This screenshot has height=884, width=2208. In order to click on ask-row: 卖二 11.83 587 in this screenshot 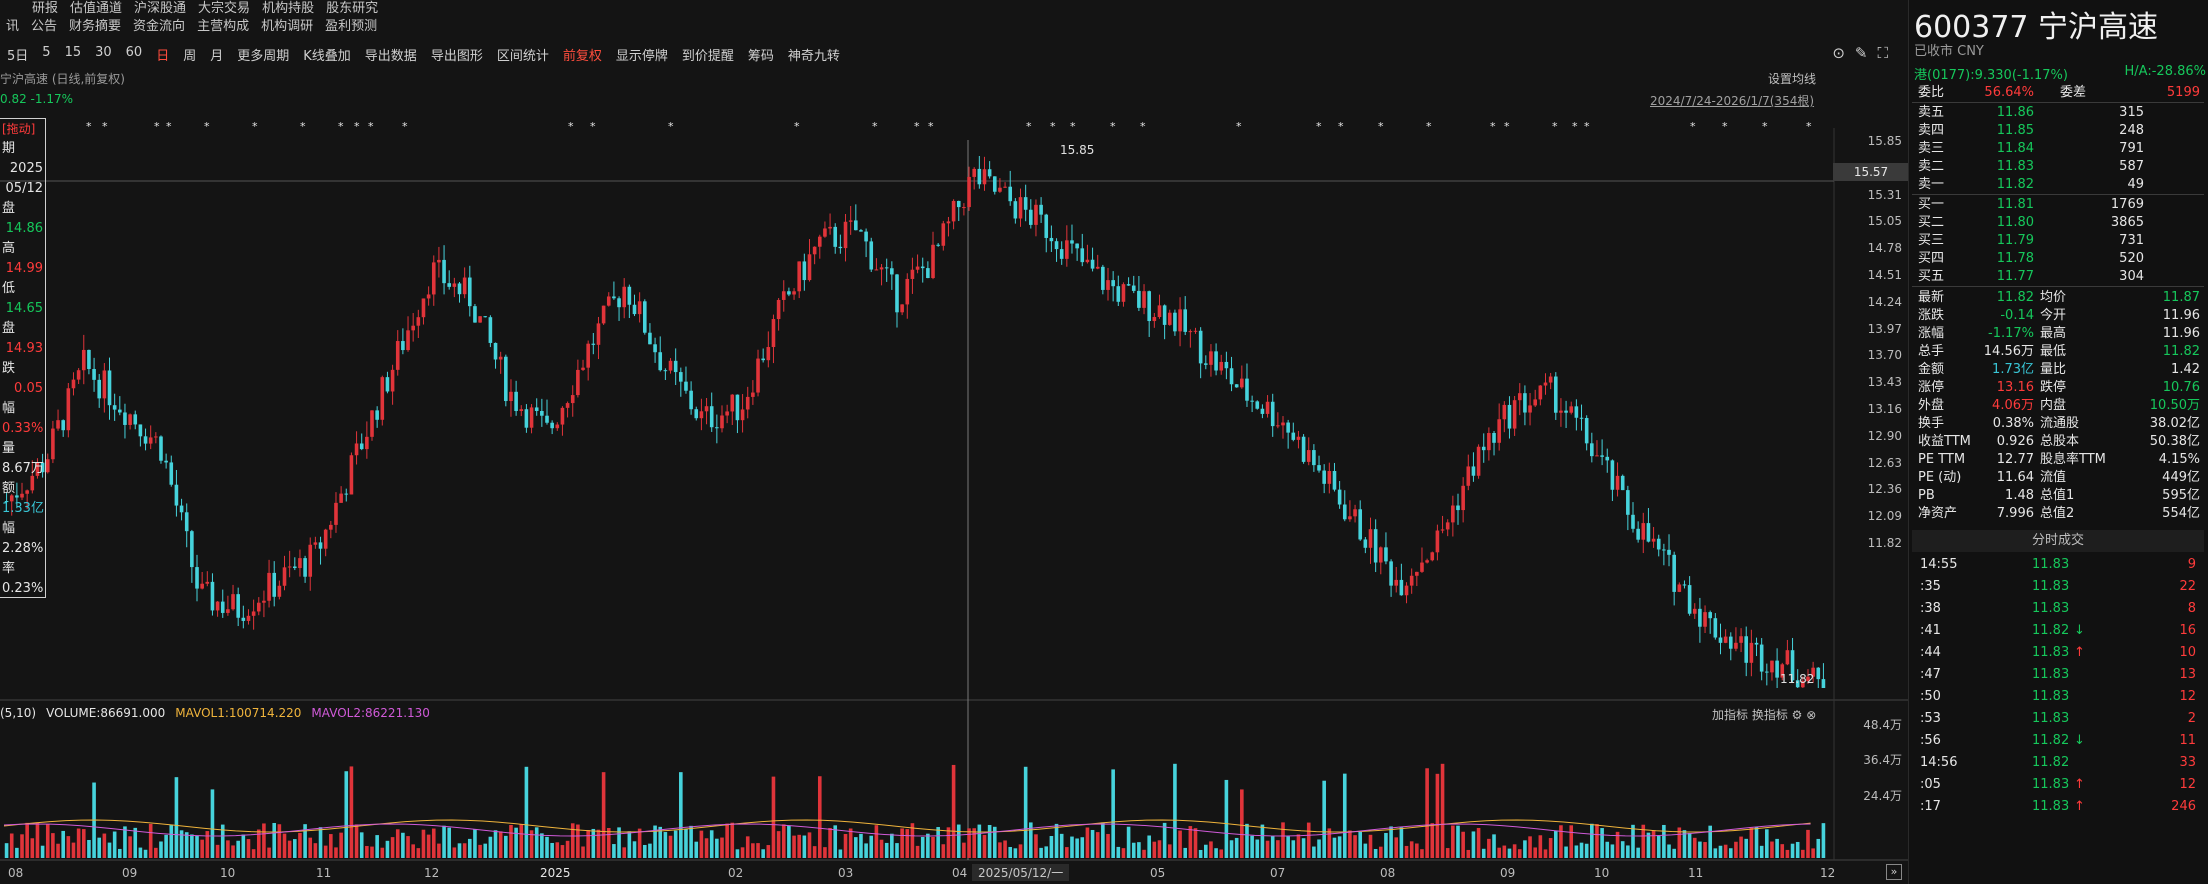, I will do `click(2061, 167)`.